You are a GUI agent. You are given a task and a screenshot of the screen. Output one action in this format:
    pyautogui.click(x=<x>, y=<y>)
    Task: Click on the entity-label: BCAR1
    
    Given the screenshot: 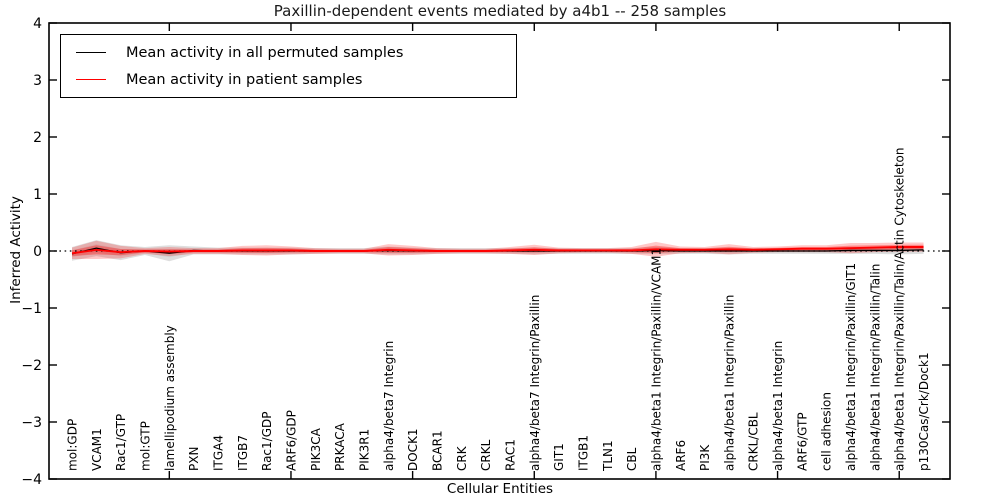 What is the action you would take?
    pyautogui.click(x=437, y=450)
    